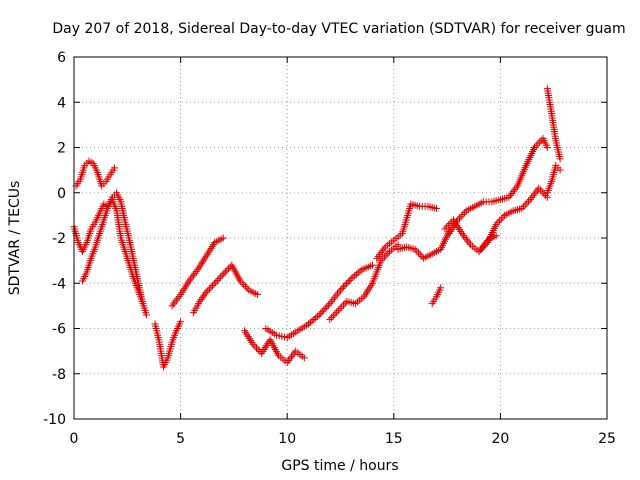  I want to click on x-axis-label: GPS time / hours, so click(339, 466).